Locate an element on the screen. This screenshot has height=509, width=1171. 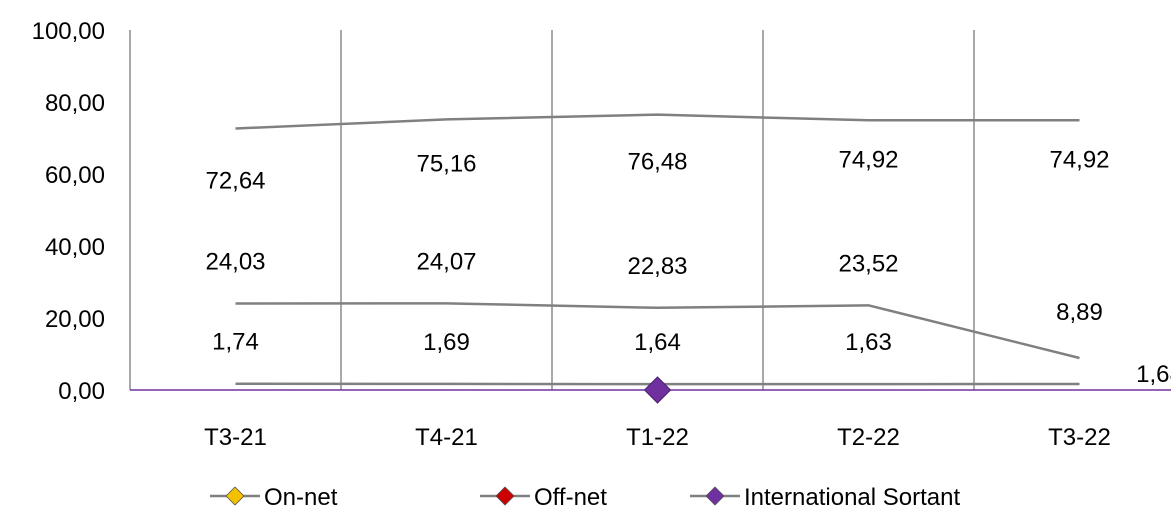
data-label: 76,48 is located at coordinates (657, 162).